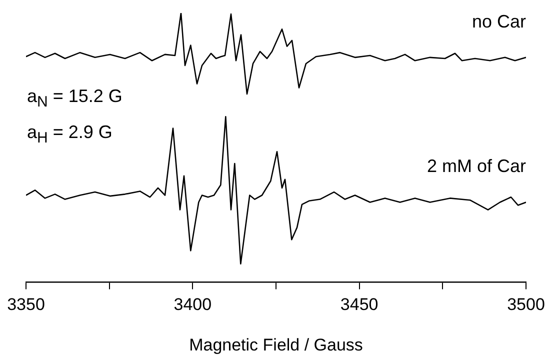 This screenshot has width=551, height=360. What do you see at coordinates (74, 98) in the screenshot?
I see `annotation: a$_{N}$ = 15.2 G` at bounding box center [74, 98].